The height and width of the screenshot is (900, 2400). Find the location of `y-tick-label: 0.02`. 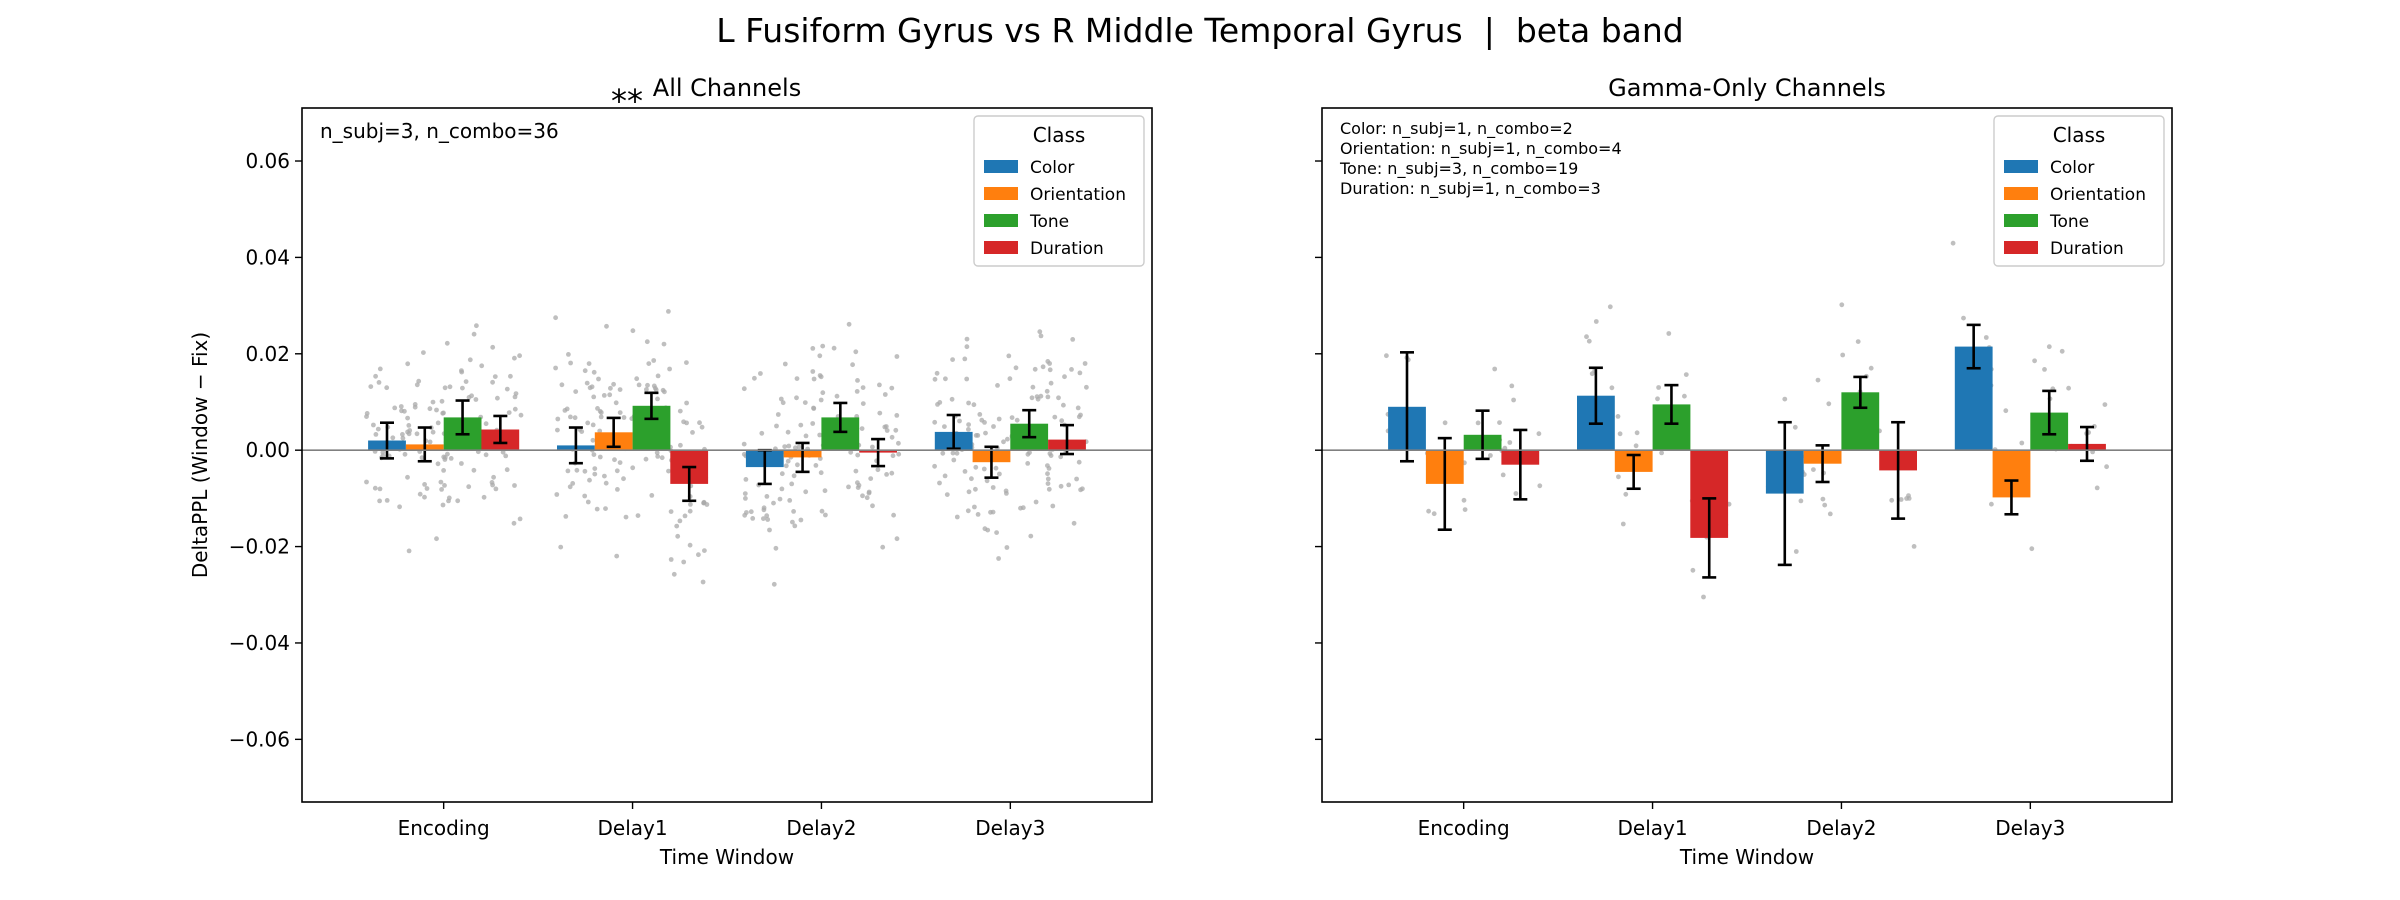

y-tick-label: 0.02 is located at coordinates (267, 354).